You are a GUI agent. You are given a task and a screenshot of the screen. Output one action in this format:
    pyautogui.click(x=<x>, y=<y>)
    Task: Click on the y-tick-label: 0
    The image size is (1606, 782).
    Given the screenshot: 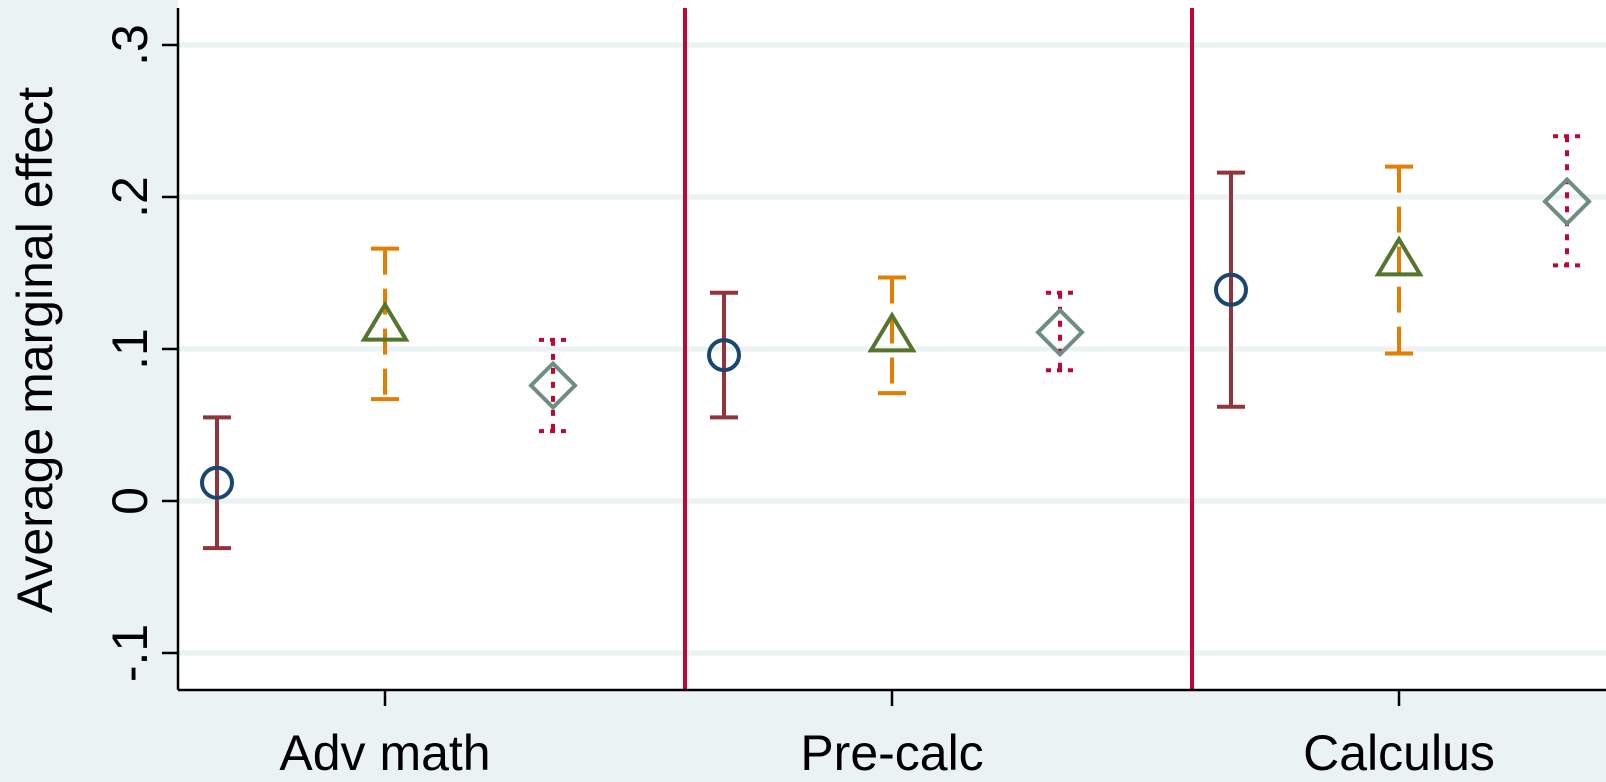 What is the action you would take?
    pyautogui.click(x=130, y=501)
    